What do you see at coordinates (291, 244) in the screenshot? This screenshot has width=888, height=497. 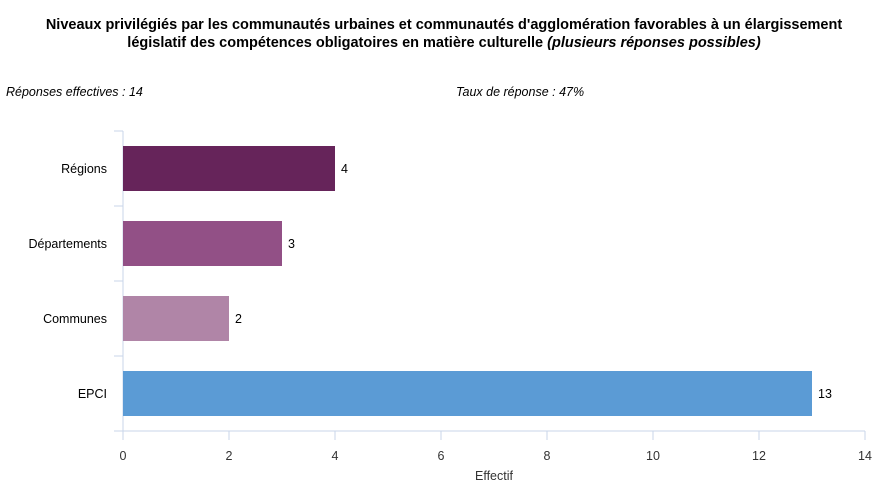 I see `data-label: 3` at bounding box center [291, 244].